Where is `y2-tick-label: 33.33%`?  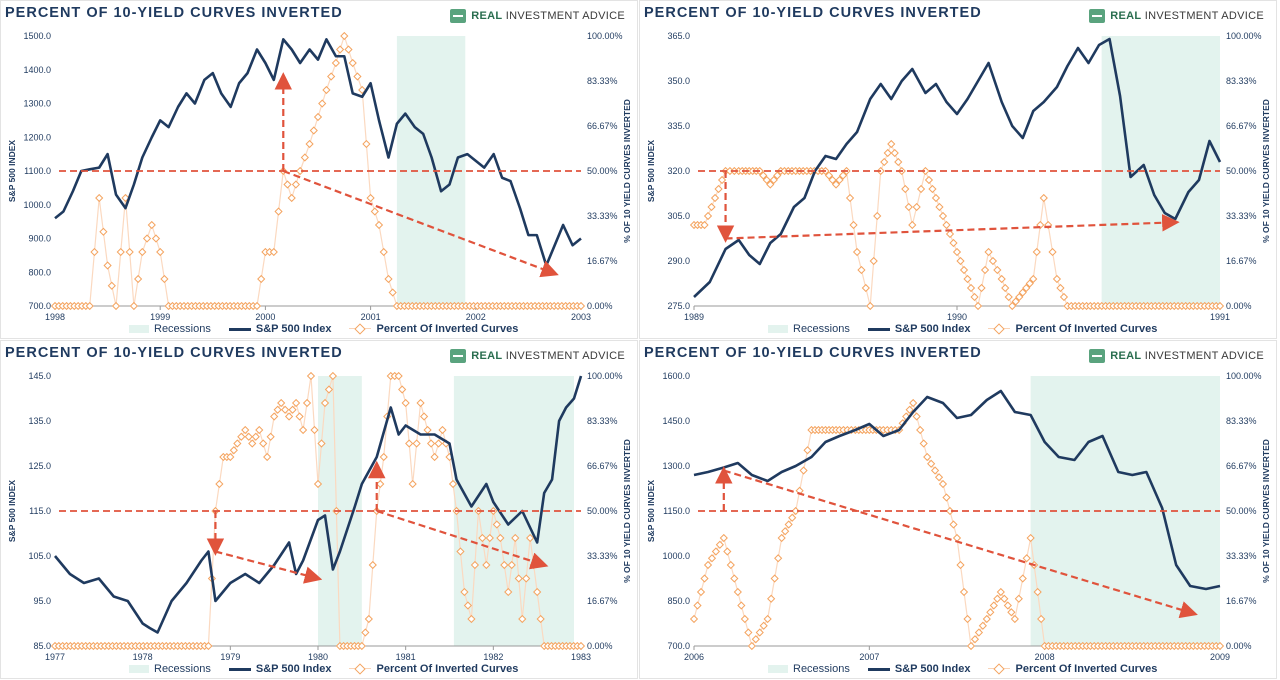
y2-tick-label: 33.33% is located at coordinates (602, 556).